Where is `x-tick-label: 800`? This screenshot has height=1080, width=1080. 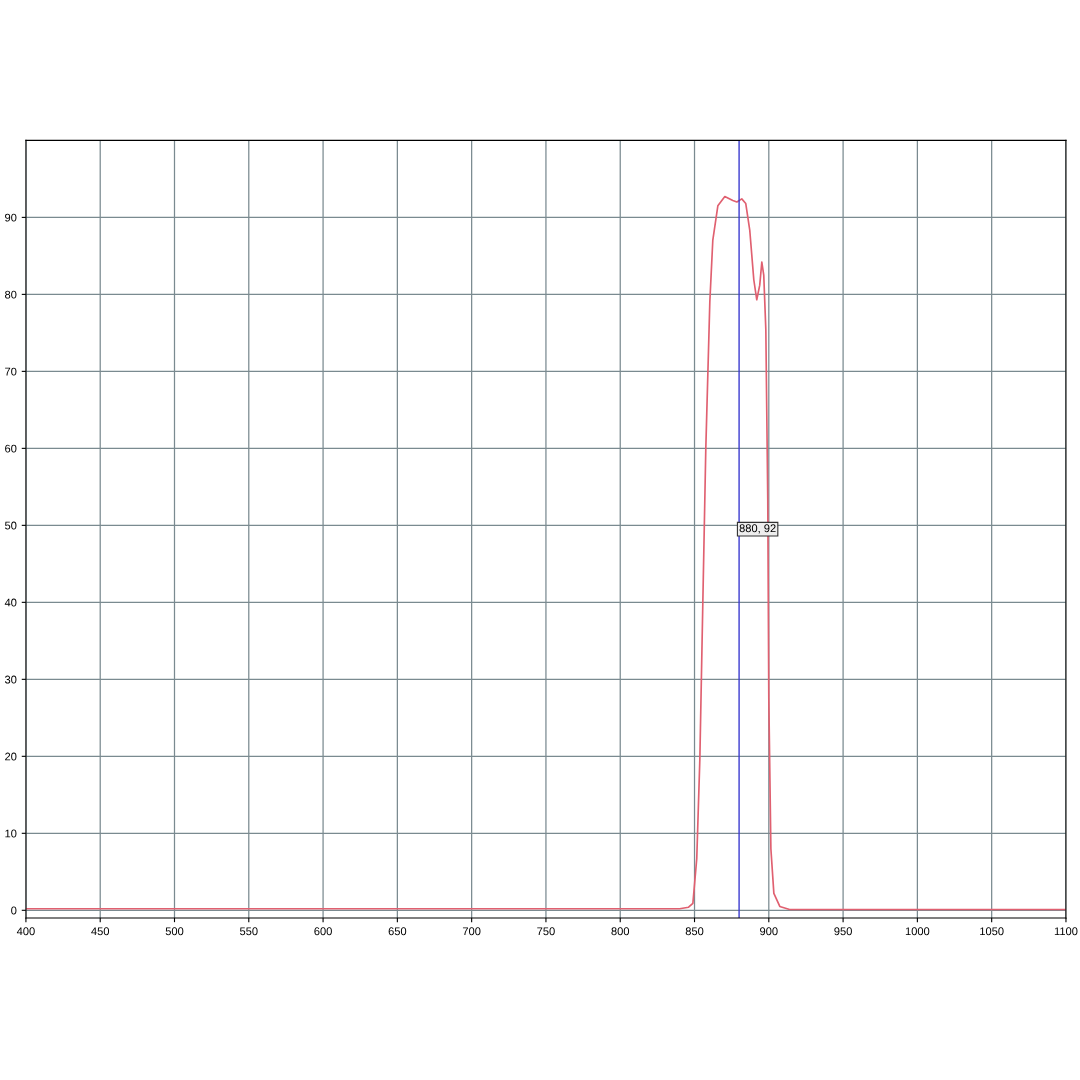 x-tick-label: 800 is located at coordinates (620, 931).